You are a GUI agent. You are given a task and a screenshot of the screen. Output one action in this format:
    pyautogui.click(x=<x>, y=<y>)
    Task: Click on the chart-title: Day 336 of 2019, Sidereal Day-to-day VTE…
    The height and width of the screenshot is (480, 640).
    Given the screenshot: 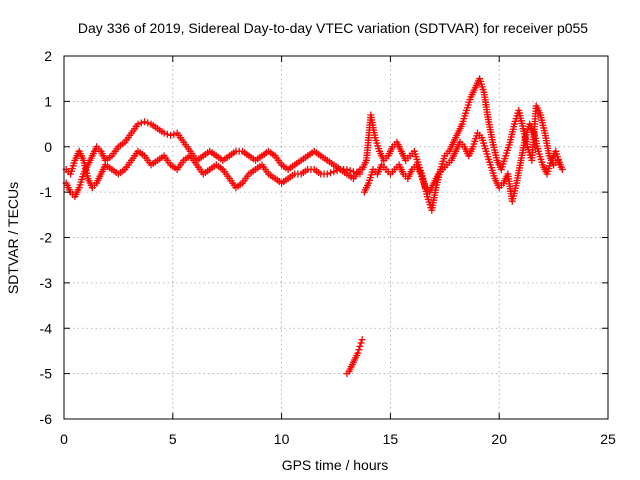 What is the action you would take?
    pyautogui.click(x=333, y=28)
    